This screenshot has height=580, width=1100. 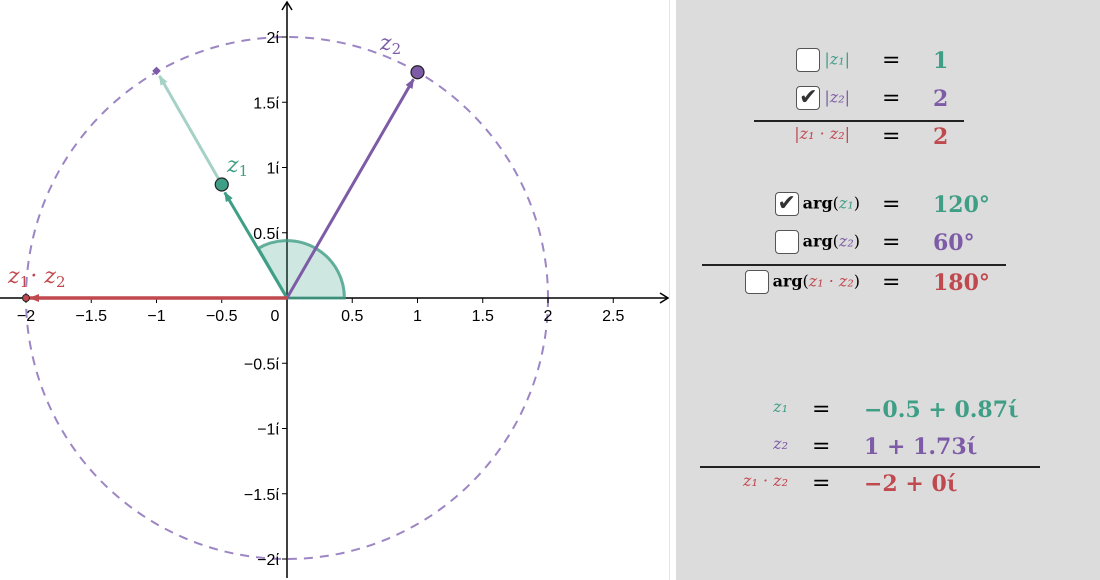 I want to click on x-tick-label: 1.5, so click(x=483, y=316).